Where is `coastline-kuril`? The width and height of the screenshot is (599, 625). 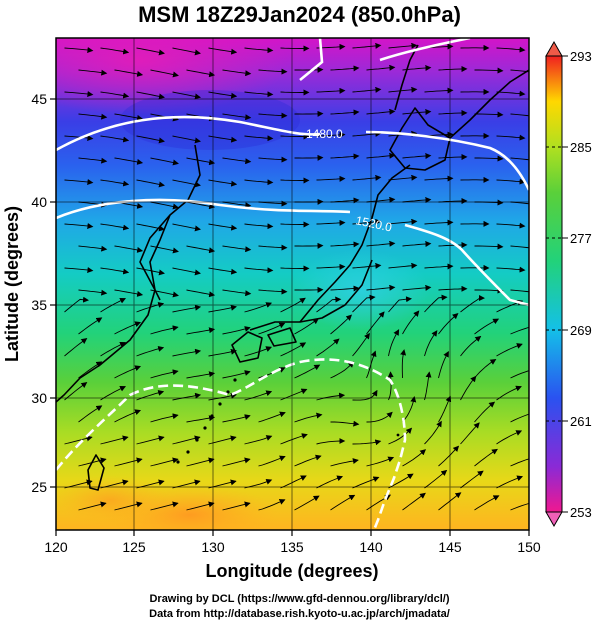 coastline-kuril is located at coordinates (489, 104).